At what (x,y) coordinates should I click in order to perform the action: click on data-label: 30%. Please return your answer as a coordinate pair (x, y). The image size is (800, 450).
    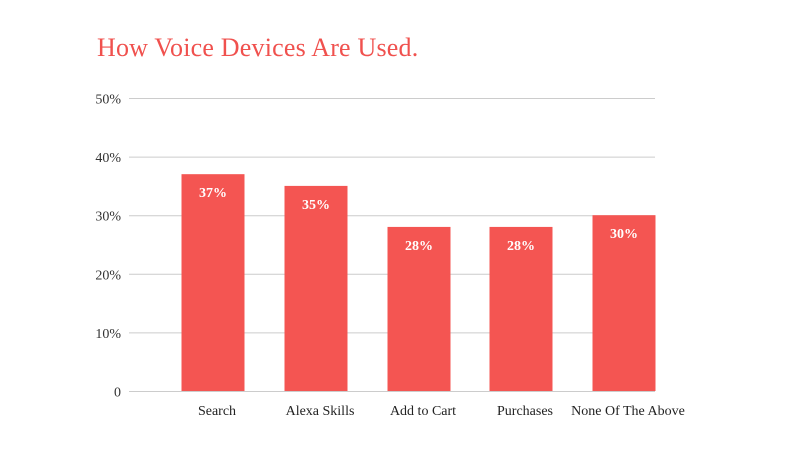
    Looking at the image, I should click on (624, 234).